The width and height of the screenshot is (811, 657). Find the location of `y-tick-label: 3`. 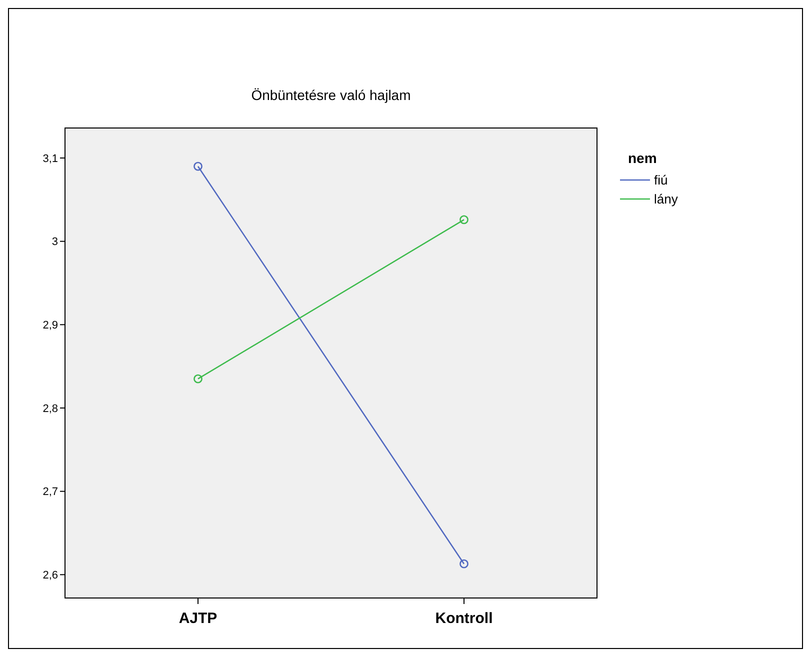

y-tick-label: 3 is located at coordinates (55, 242).